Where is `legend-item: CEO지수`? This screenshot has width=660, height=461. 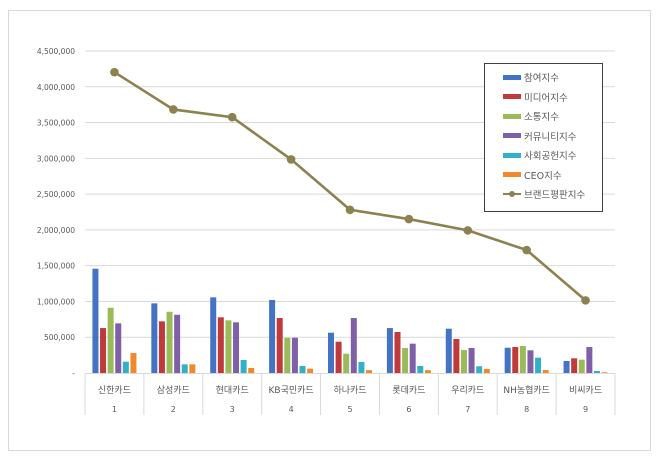
legend-item: CEO지수 is located at coordinates (532, 175).